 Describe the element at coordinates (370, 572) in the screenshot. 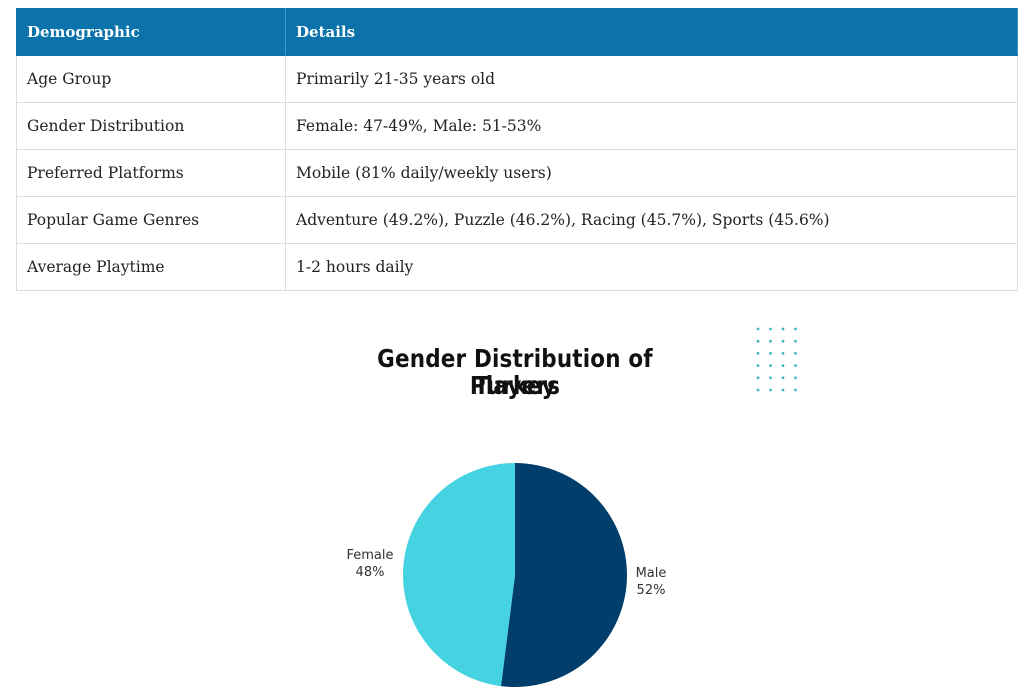

I see `female-value-text: 48%` at that location.